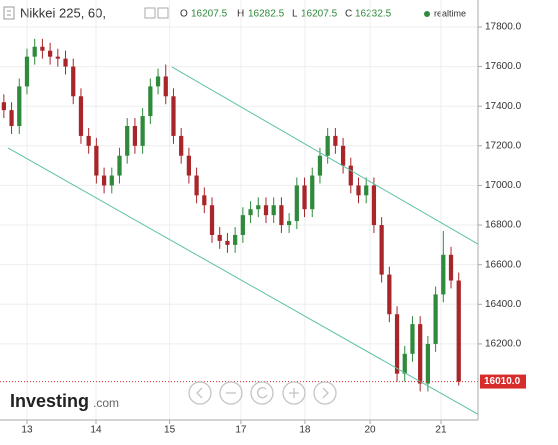 This screenshot has height=445, width=558. What do you see at coordinates (170, 430) in the screenshot?
I see `x-tick-label: 15` at bounding box center [170, 430].